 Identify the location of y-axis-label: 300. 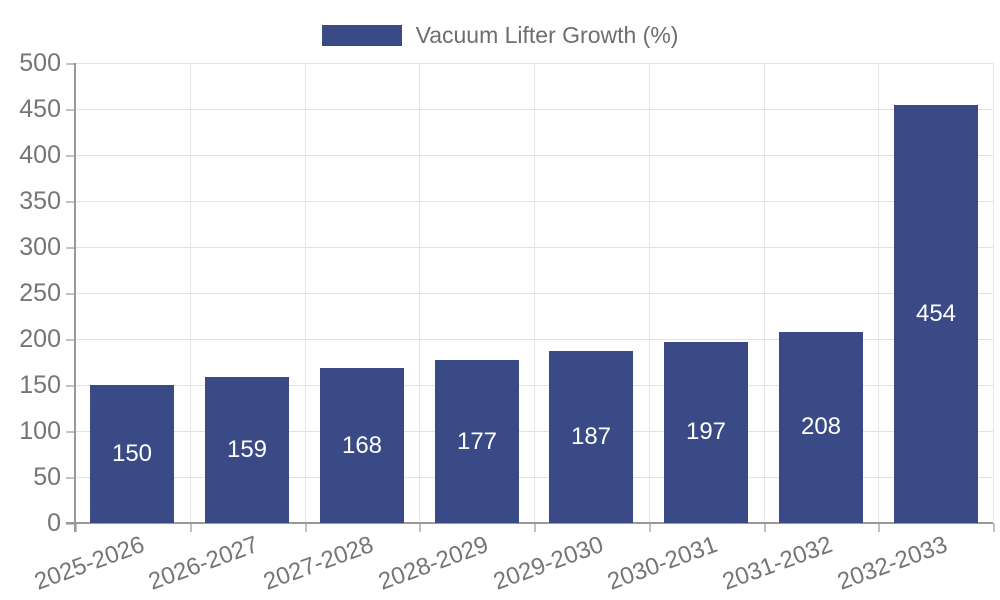
(40, 247).